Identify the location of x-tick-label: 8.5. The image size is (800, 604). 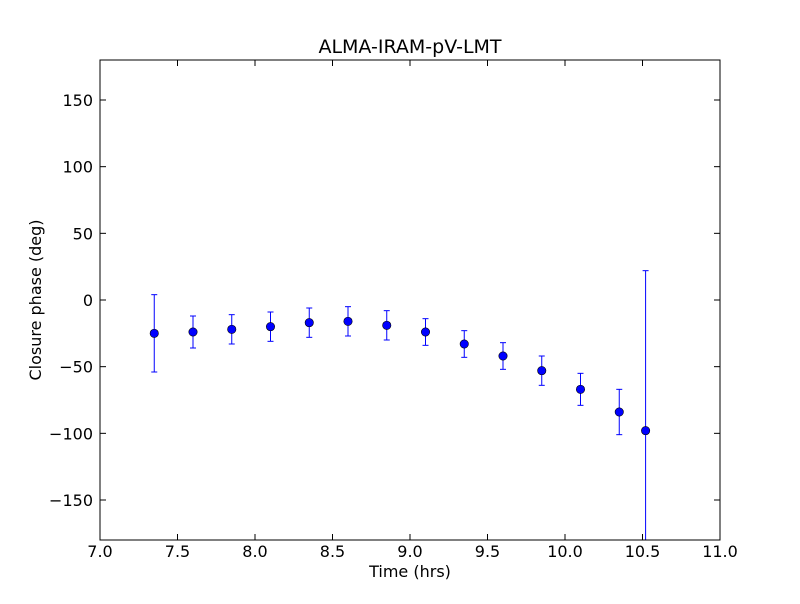
(332, 551).